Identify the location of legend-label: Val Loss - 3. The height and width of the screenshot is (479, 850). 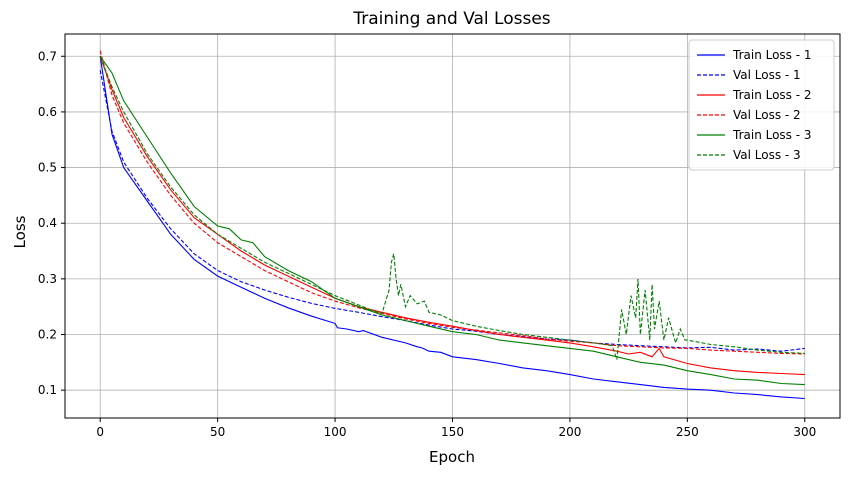
(767, 155).